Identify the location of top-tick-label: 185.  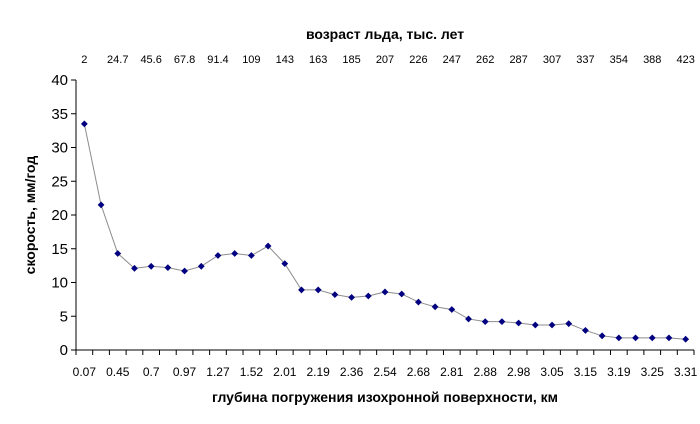
(351, 60).